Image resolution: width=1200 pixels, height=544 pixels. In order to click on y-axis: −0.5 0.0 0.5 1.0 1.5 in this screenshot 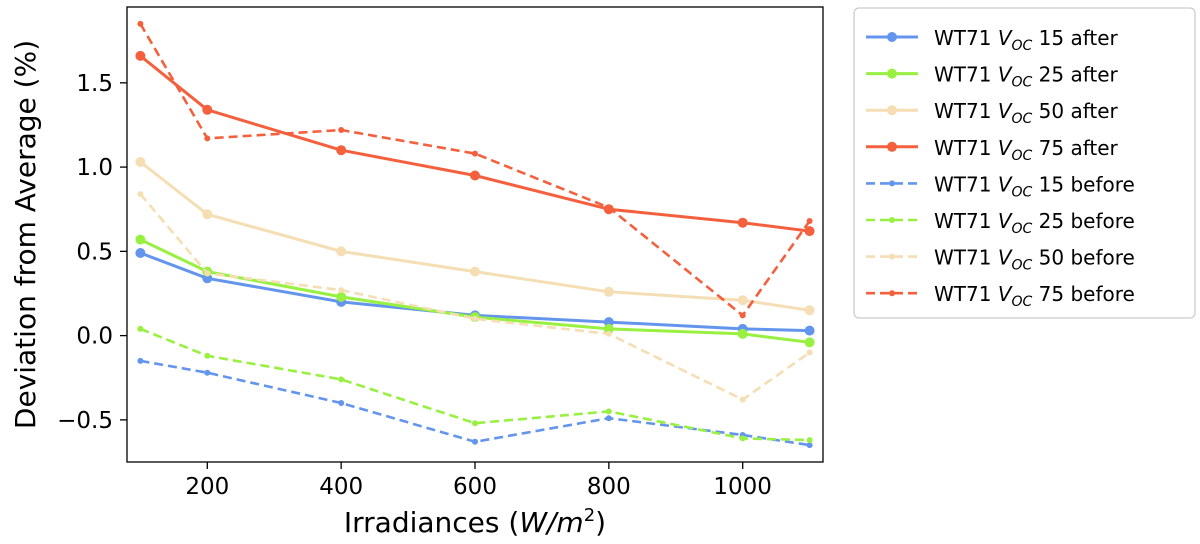, I will do `click(92, 252)`.